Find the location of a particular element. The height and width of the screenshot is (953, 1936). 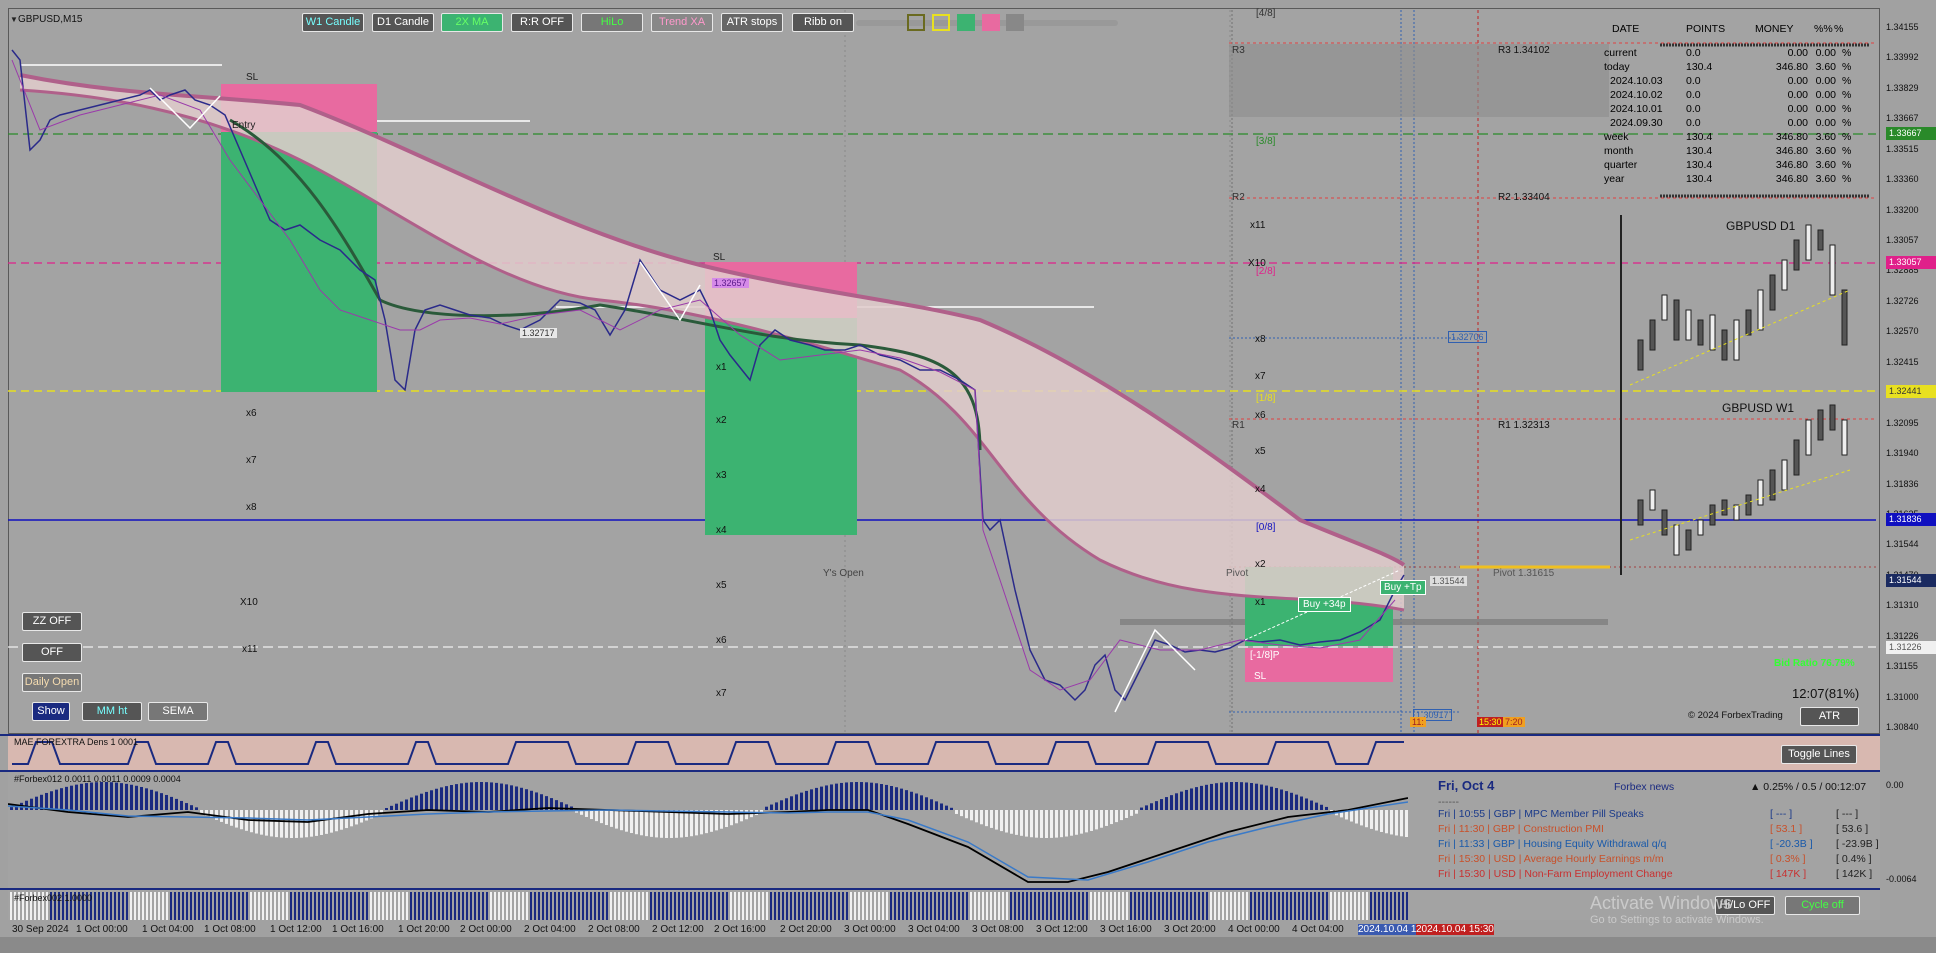

toggle-lines-button: Toggle Lines is located at coordinates (1819, 754).